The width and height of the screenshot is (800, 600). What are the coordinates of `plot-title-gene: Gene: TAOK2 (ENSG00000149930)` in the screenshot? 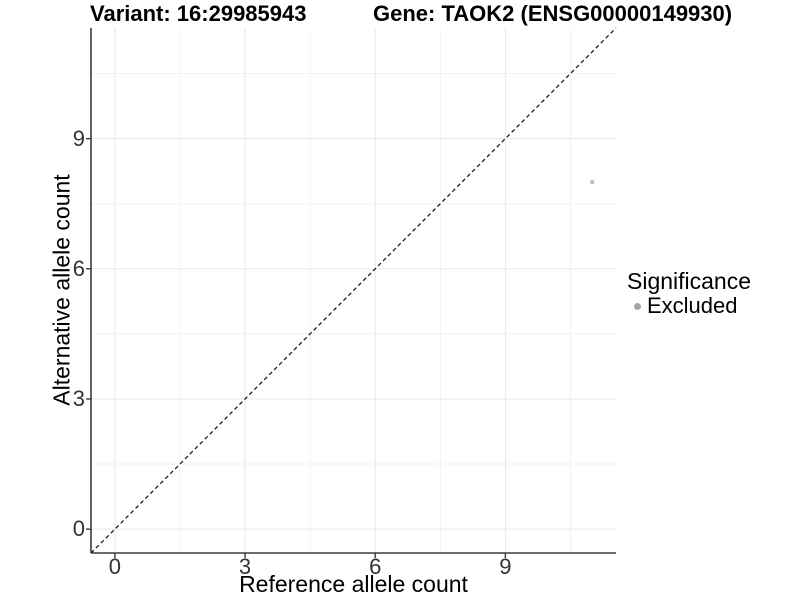 It's located at (553, 13).